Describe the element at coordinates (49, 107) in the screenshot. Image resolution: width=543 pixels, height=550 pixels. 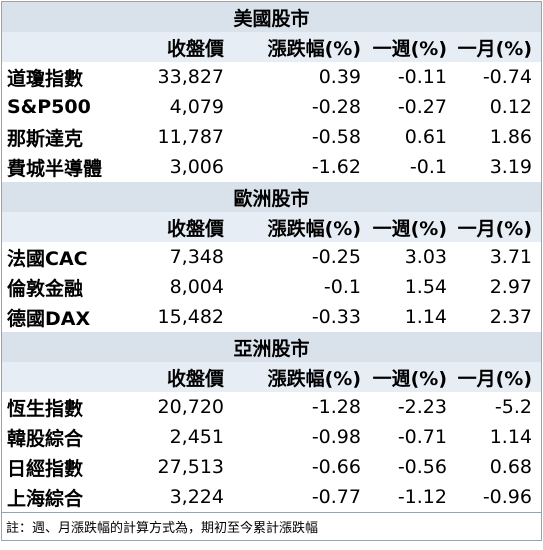
I see `index-name: S&P500` at that location.